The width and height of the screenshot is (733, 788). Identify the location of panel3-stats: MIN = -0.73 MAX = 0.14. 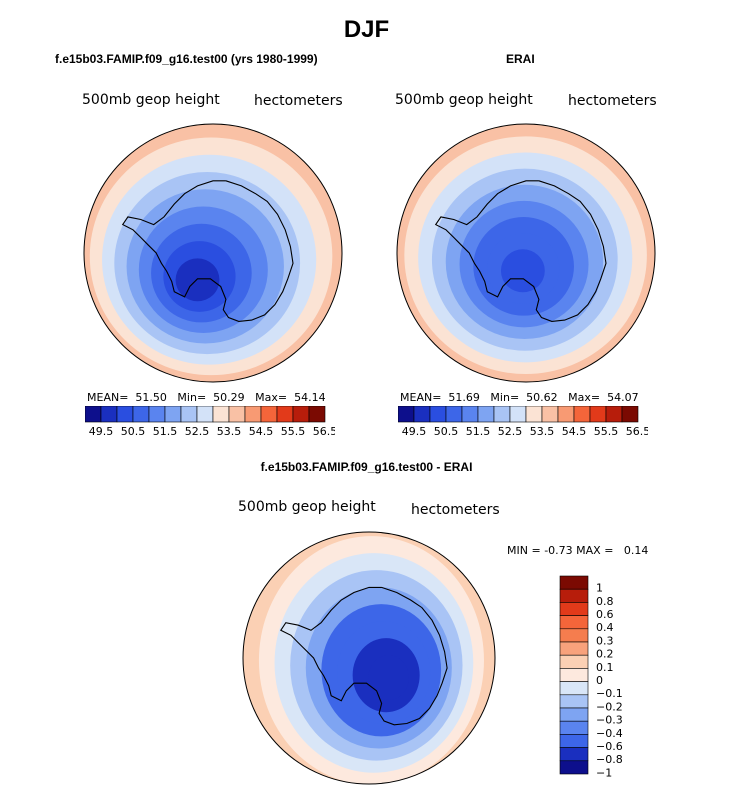
(577, 550).